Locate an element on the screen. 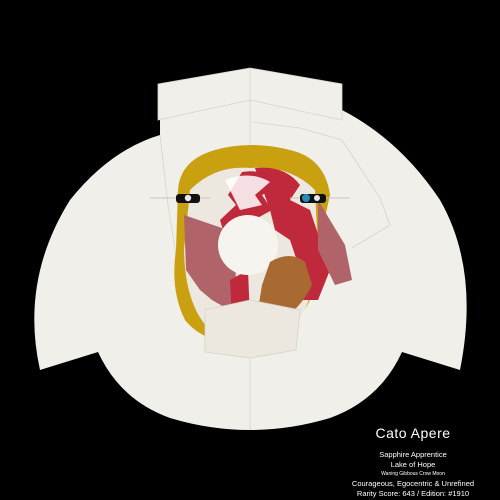  moon-phase: Waning Gibbous Crow Moon is located at coordinates (413, 474).